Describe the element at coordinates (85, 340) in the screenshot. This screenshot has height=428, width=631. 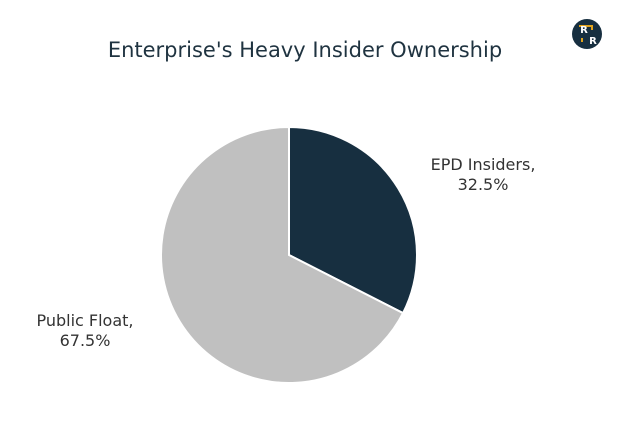
I see `slice-label-value: 67.5%` at that location.